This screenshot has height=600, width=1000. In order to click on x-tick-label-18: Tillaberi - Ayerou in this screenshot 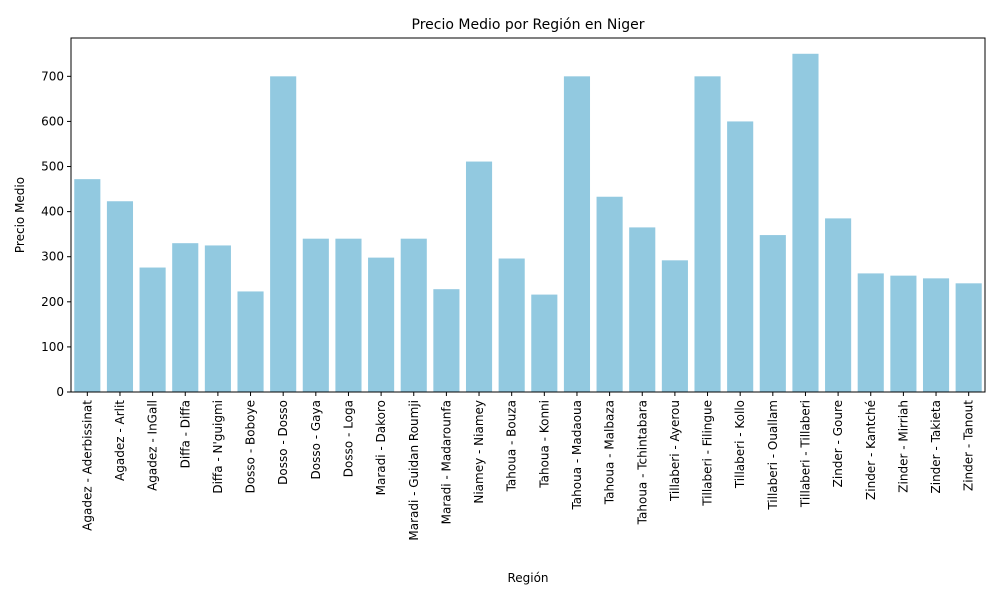, I will do `click(675, 451)`.